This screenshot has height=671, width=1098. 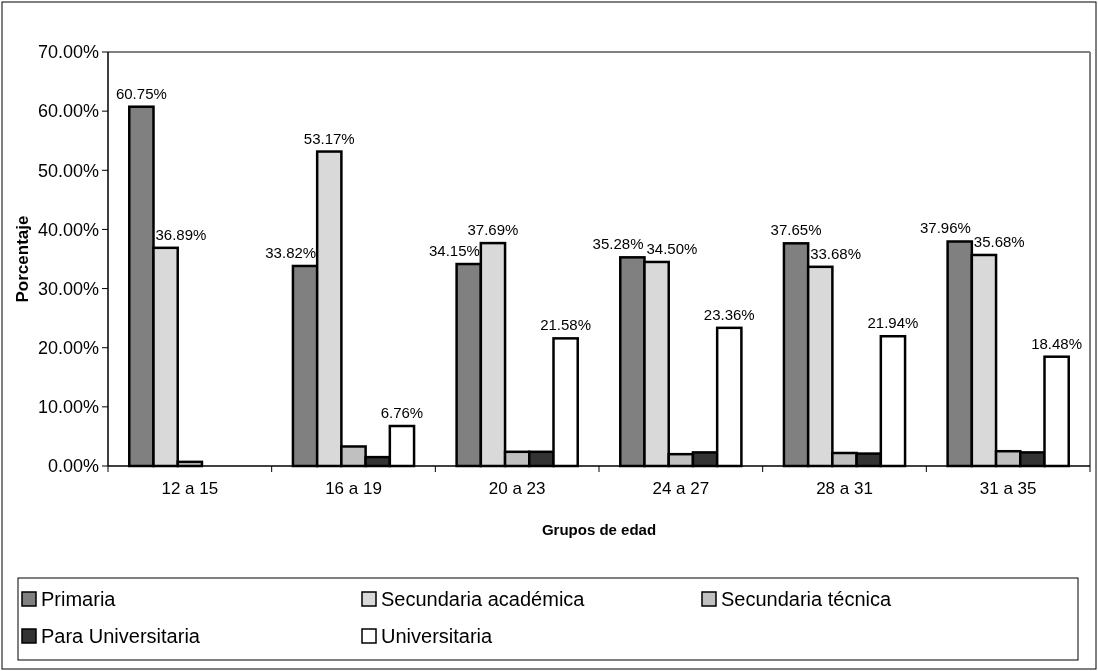 What do you see at coordinates (68, 111) in the screenshot?
I see `y-tick-label: 60.00%` at bounding box center [68, 111].